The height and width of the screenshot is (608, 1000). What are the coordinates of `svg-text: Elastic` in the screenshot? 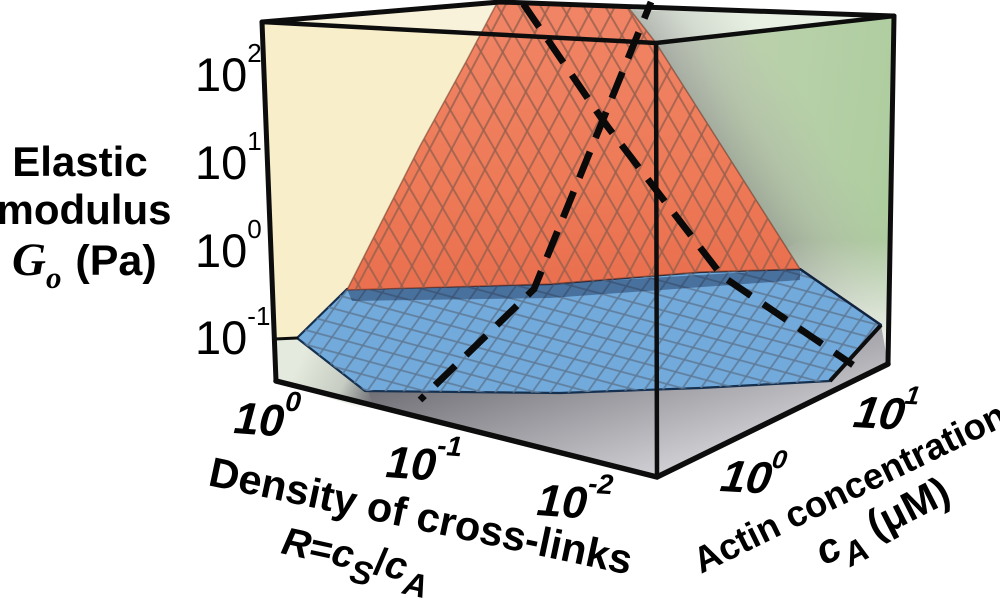 It's located at (79, 161).